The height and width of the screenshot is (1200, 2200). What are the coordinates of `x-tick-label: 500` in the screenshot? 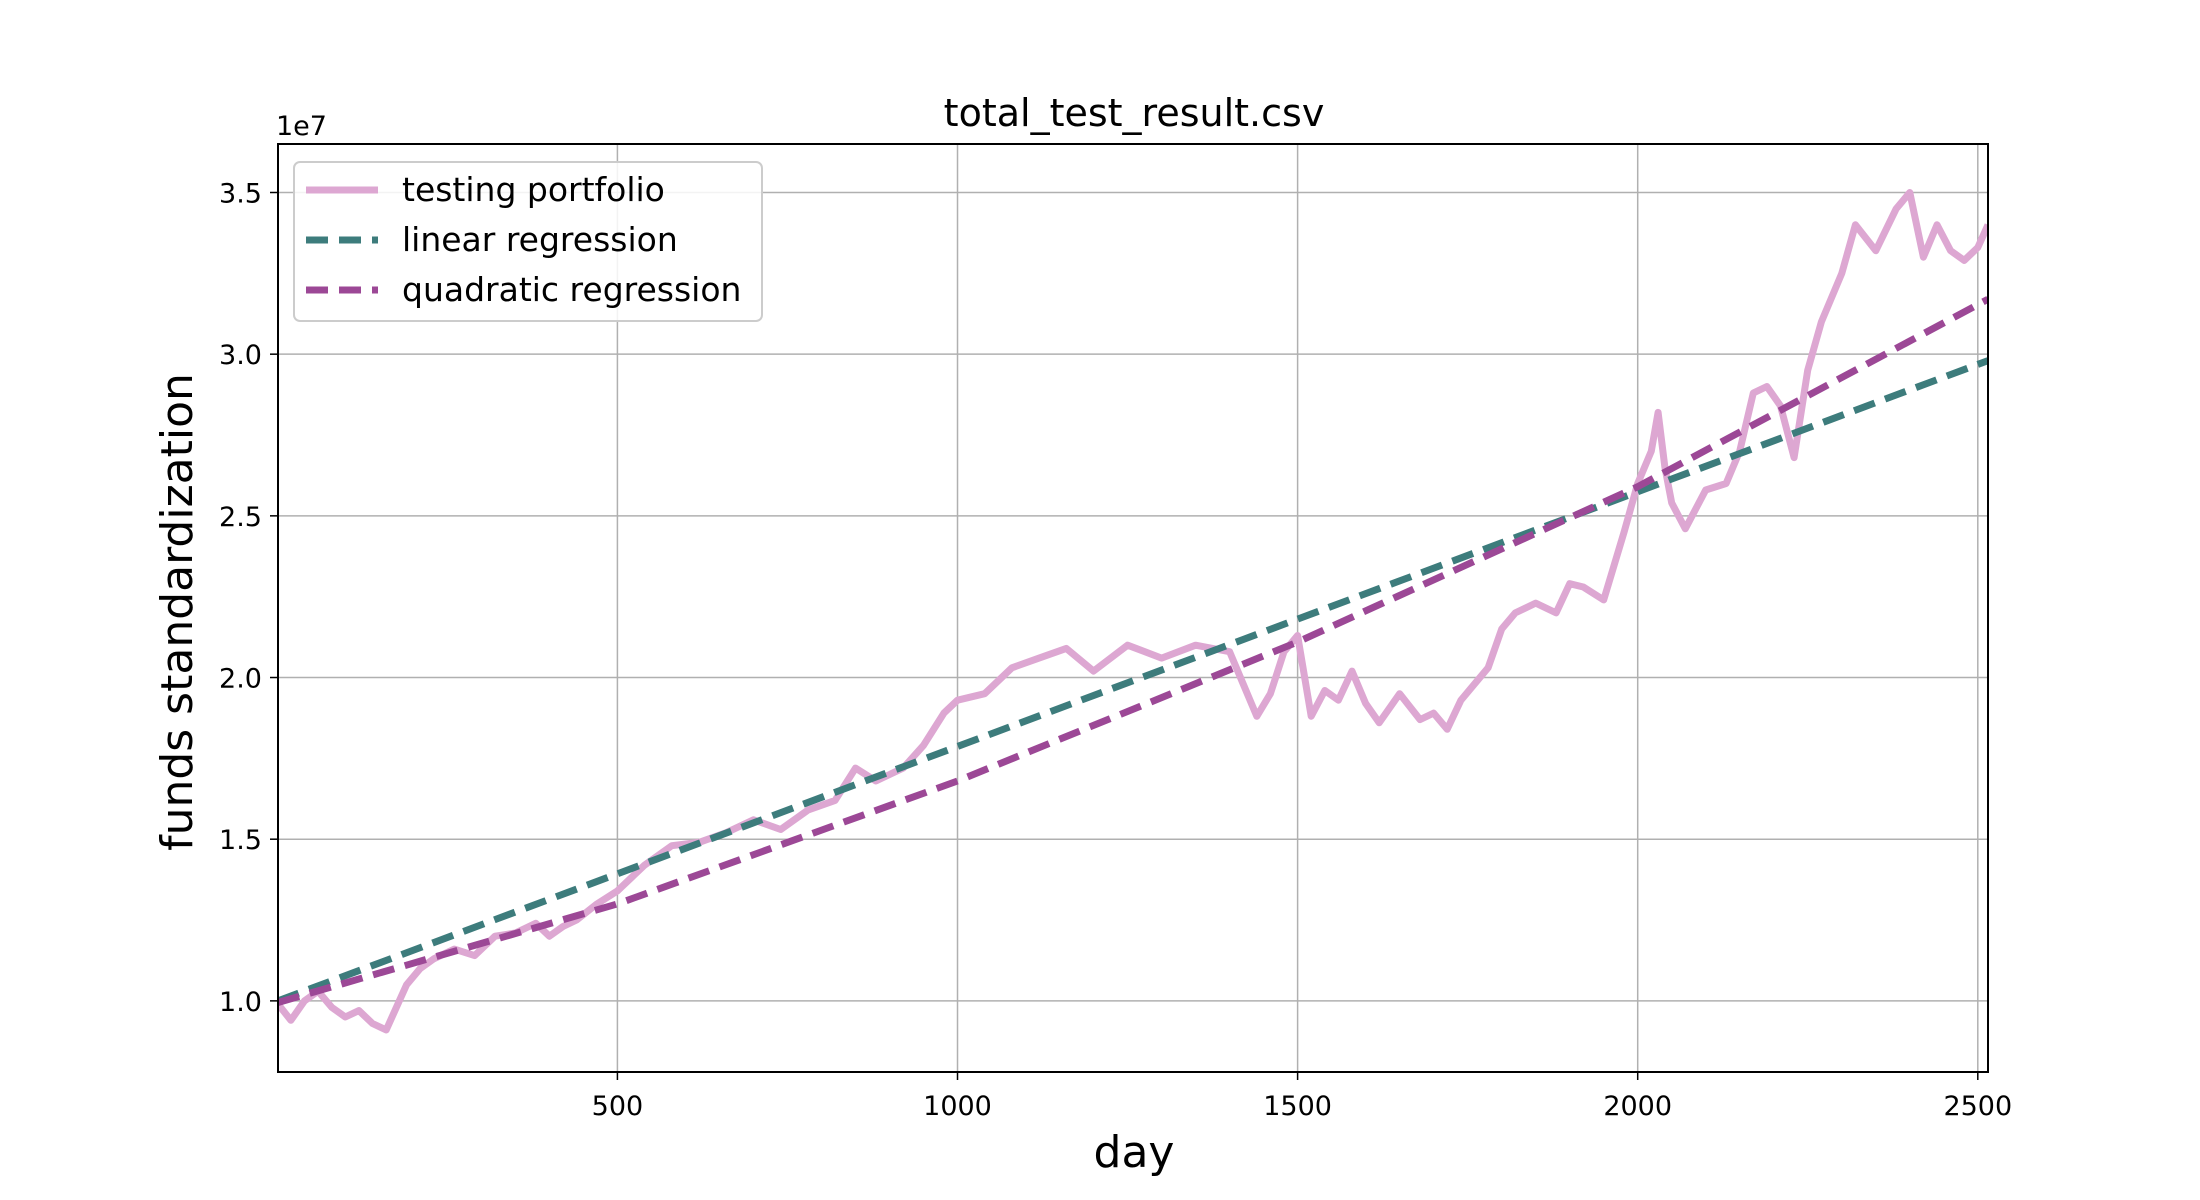 It's located at (618, 1106).